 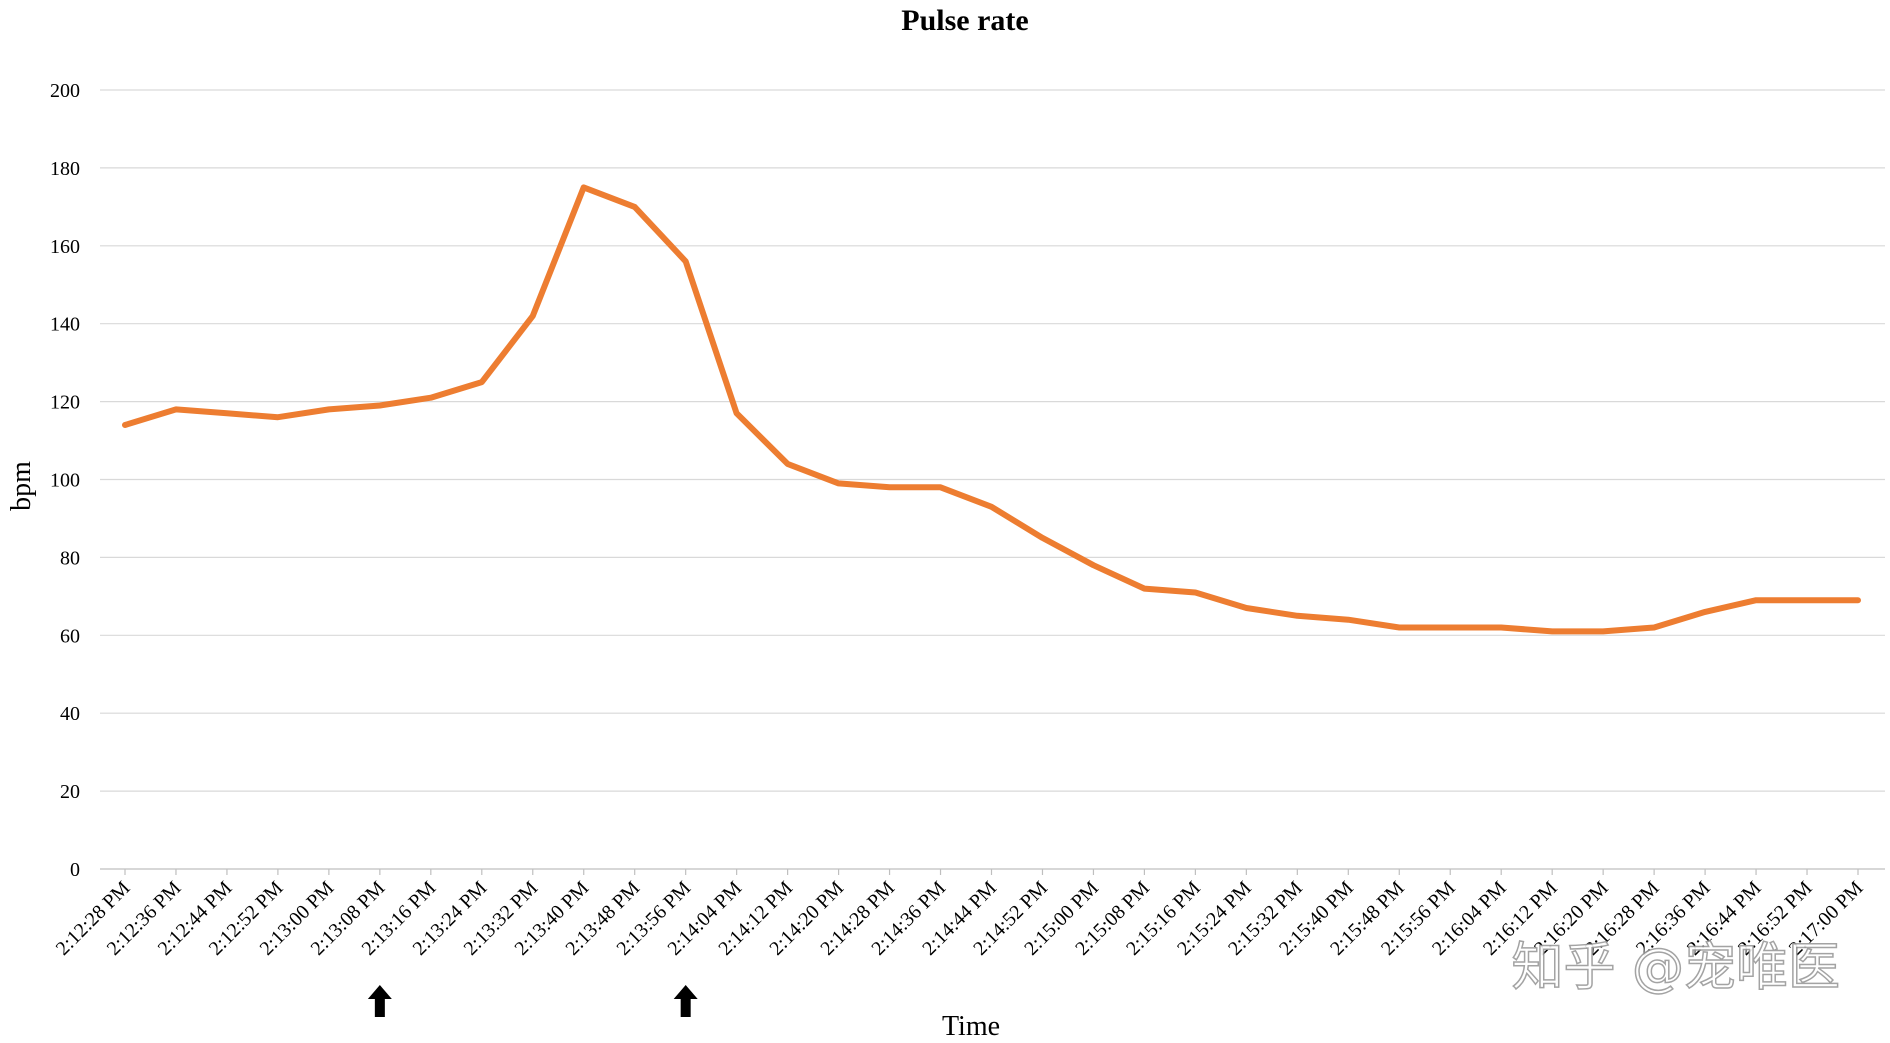 I want to click on y-tick-labels: 0 20 40 60 80 100 120 140 160 180 200, so click(x=65, y=480).